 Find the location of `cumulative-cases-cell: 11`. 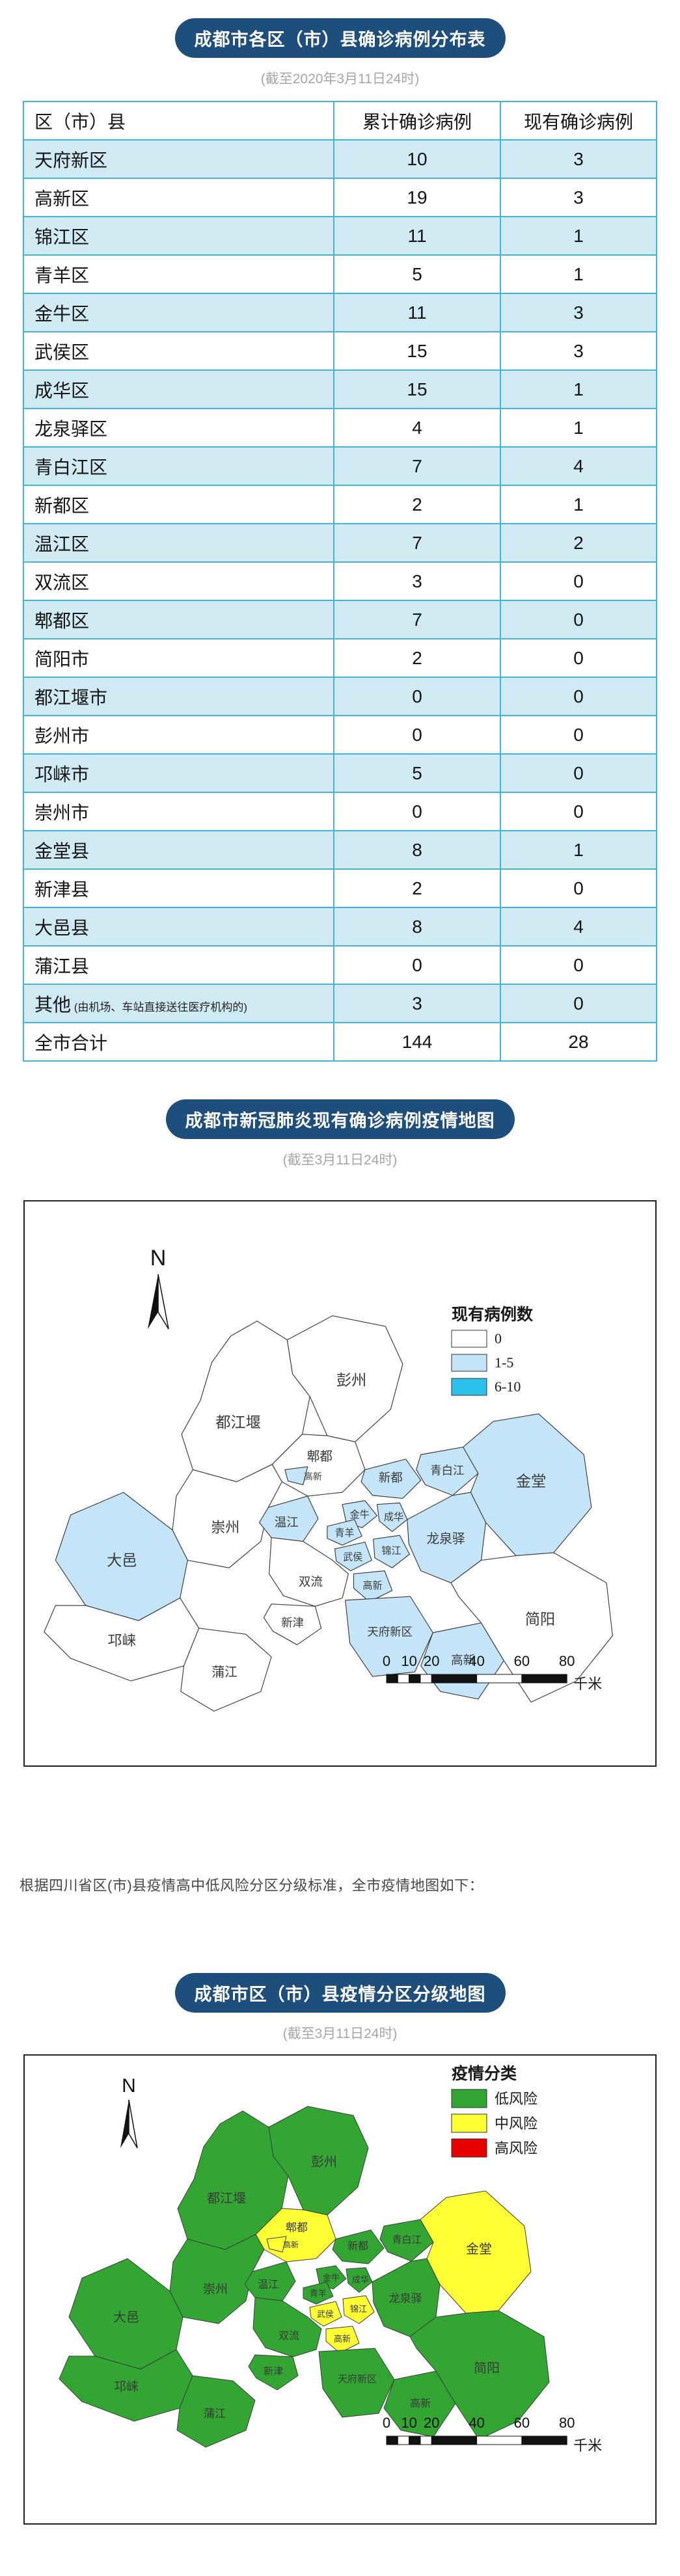

cumulative-cases-cell: 11 is located at coordinates (417, 236).